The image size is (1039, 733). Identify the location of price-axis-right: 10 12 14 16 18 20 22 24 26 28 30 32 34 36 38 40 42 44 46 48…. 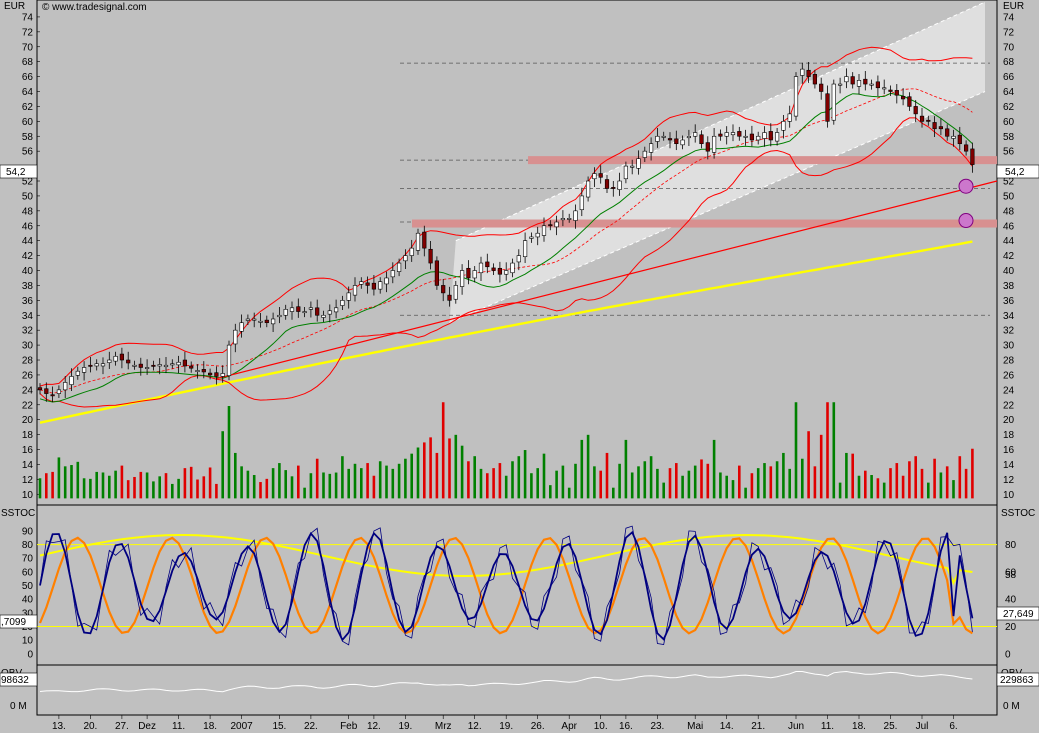
(1009, 256).